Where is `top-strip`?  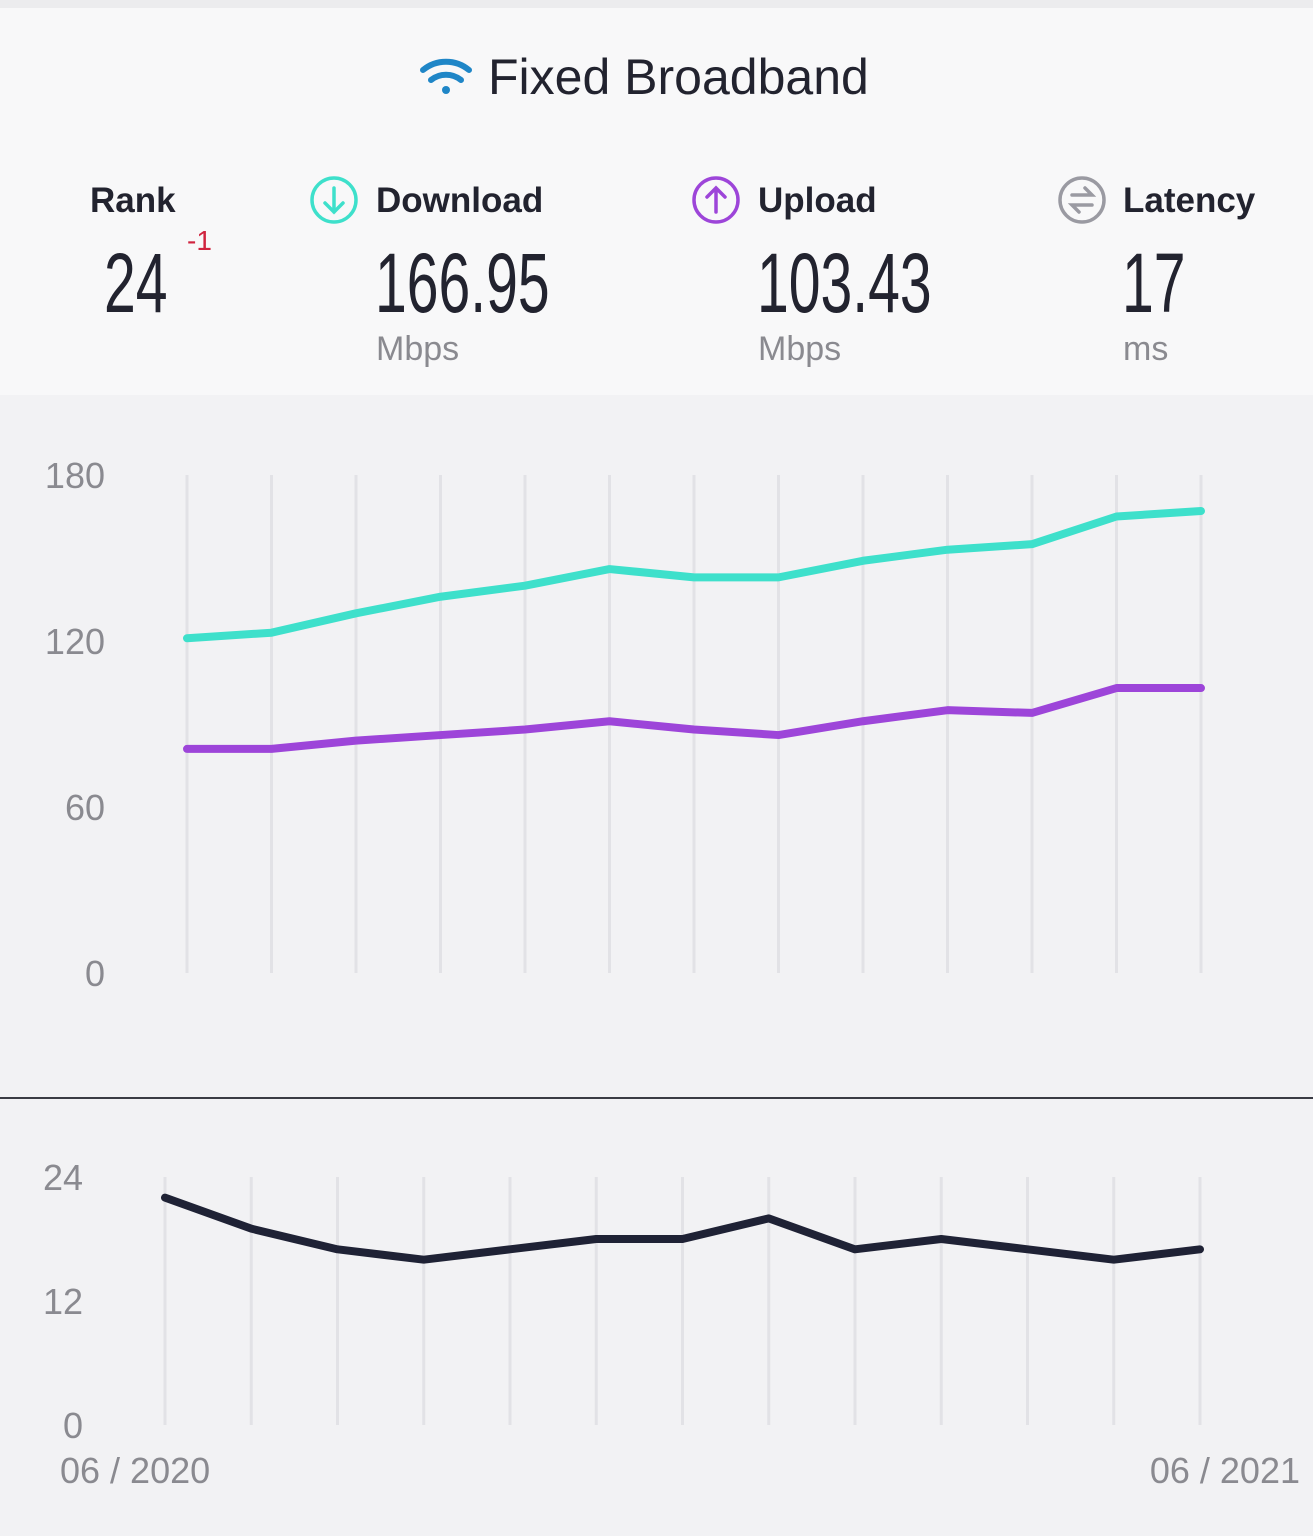
top-strip is located at coordinates (656, 4).